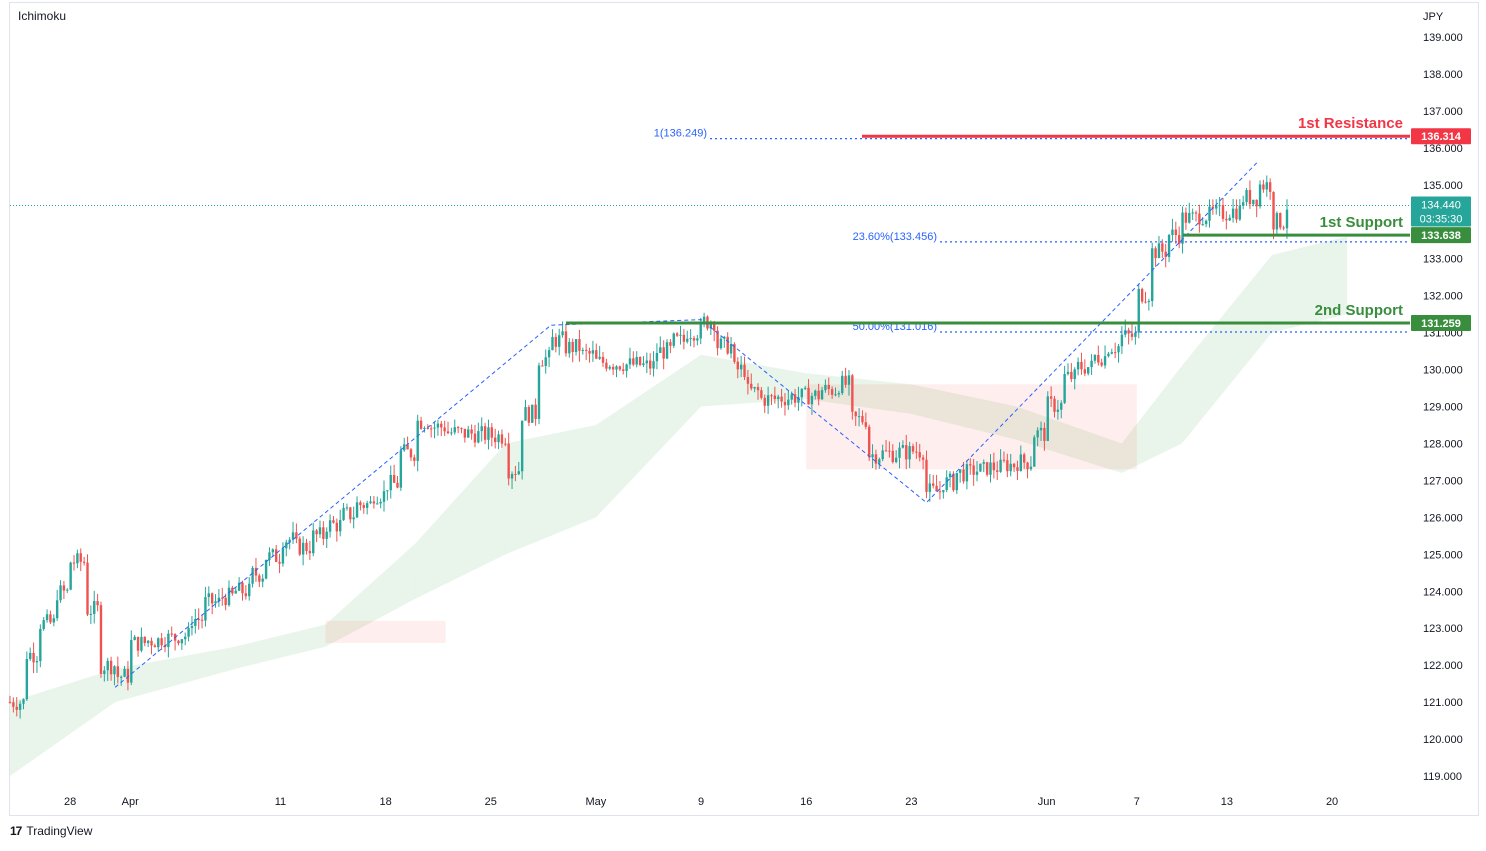 The height and width of the screenshot is (851, 1486). What do you see at coordinates (701, 802) in the screenshot?
I see `x-tick-label: 9` at bounding box center [701, 802].